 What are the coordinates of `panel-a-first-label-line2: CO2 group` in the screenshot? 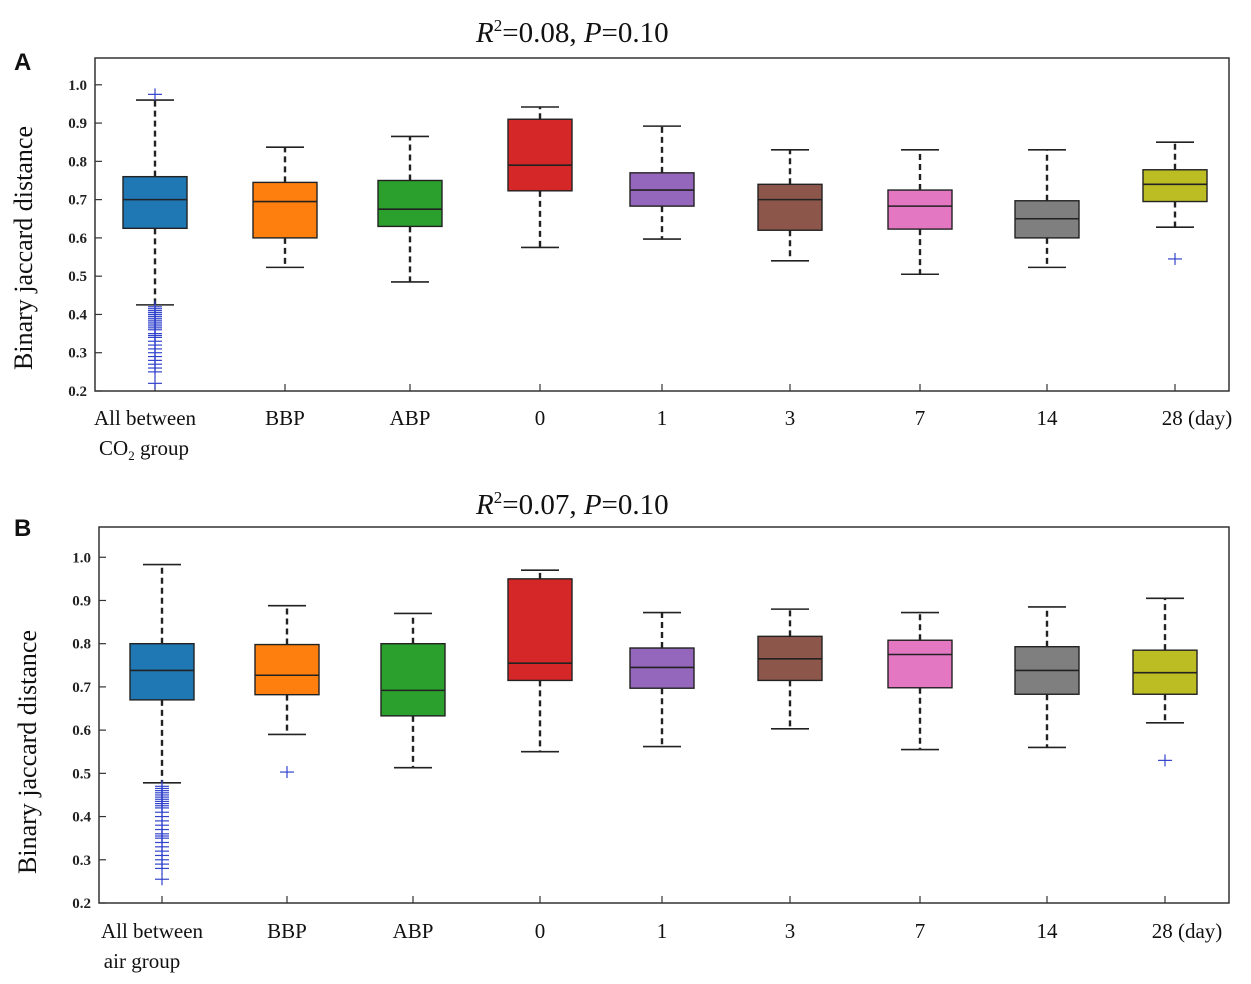 It's located at (144, 449).